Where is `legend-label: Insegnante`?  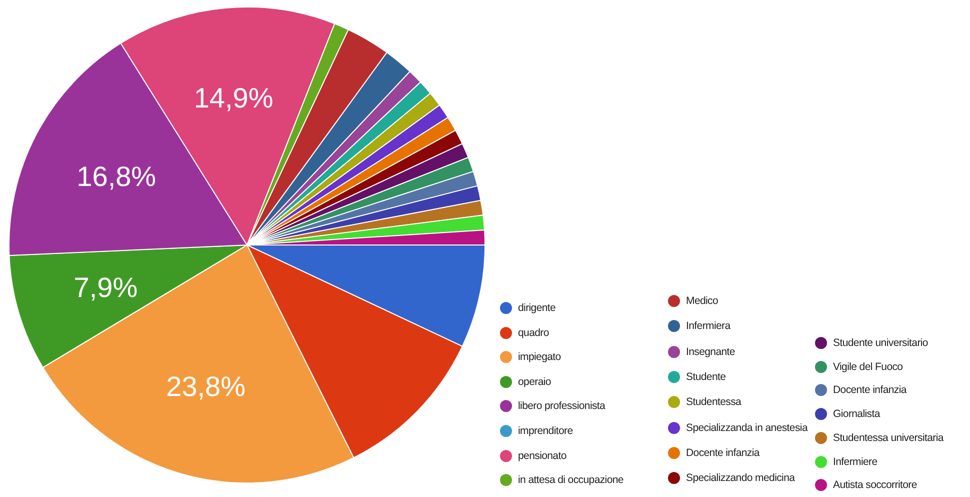 legend-label: Insegnante is located at coordinates (710, 352).